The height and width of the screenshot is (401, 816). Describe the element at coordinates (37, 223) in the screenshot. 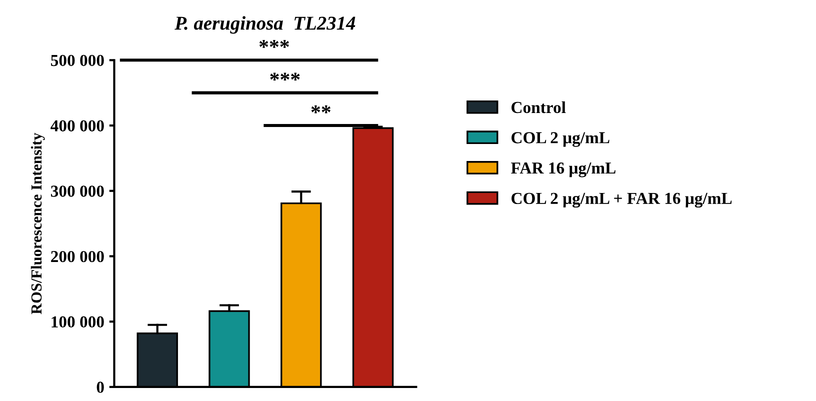

I see `y-axis-title: ROS/Fluorescence Intensity` at that location.